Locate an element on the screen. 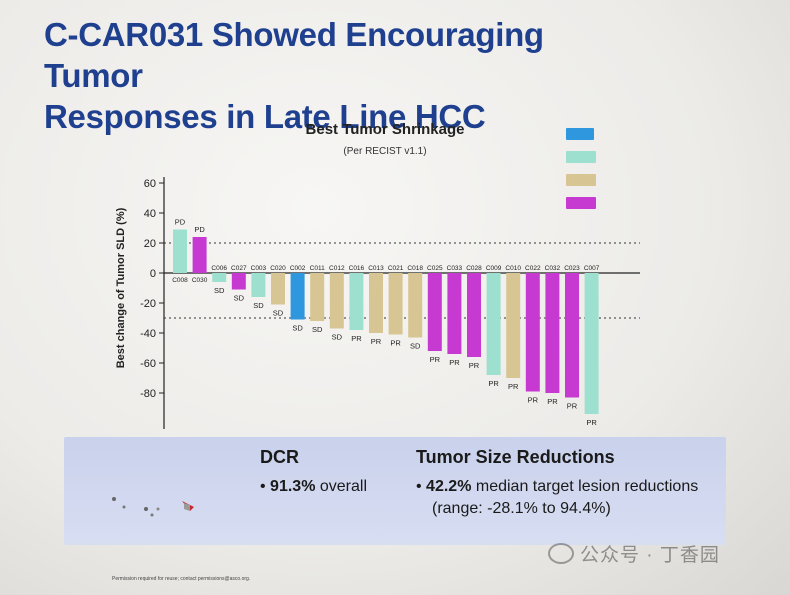 This screenshot has height=595, width=790. y-tick-label: -20 is located at coordinates (148, 304).